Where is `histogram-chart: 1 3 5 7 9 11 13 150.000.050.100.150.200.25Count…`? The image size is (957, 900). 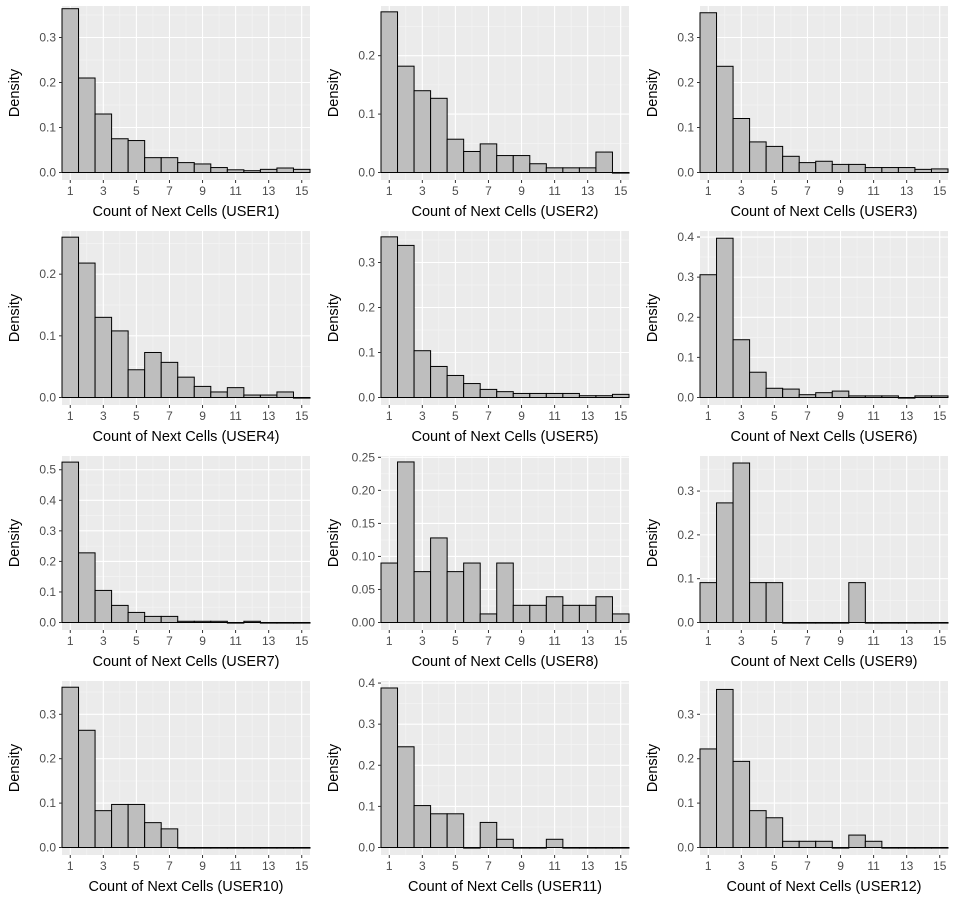 histogram-chart: 1 3 5 7 9 11 13 150.000.050.100.150.200.25Count… is located at coordinates (478, 560).